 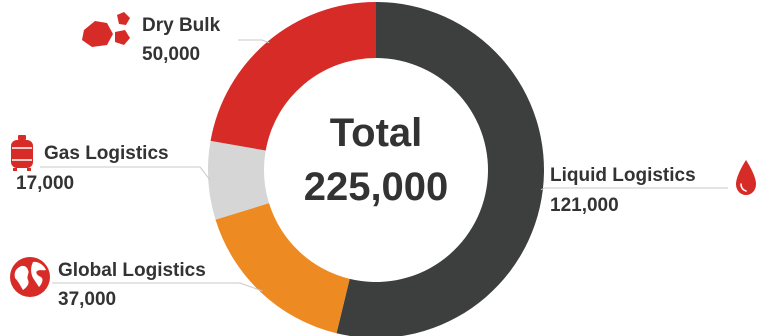 What do you see at coordinates (45, 183) in the screenshot?
I see `slice-value: 17,000` at bounding box center [45, 183].